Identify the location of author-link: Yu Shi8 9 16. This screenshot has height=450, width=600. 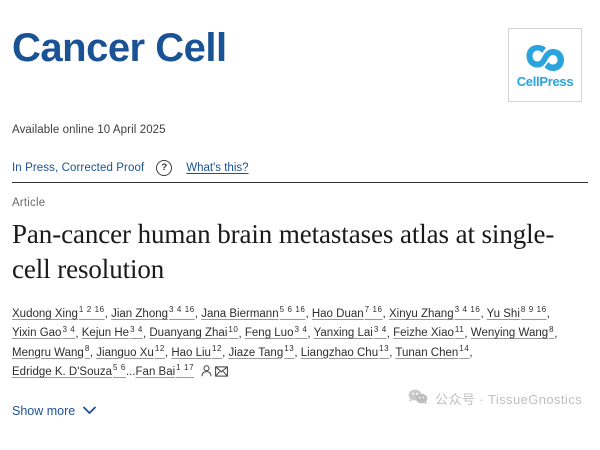
(516, 312).